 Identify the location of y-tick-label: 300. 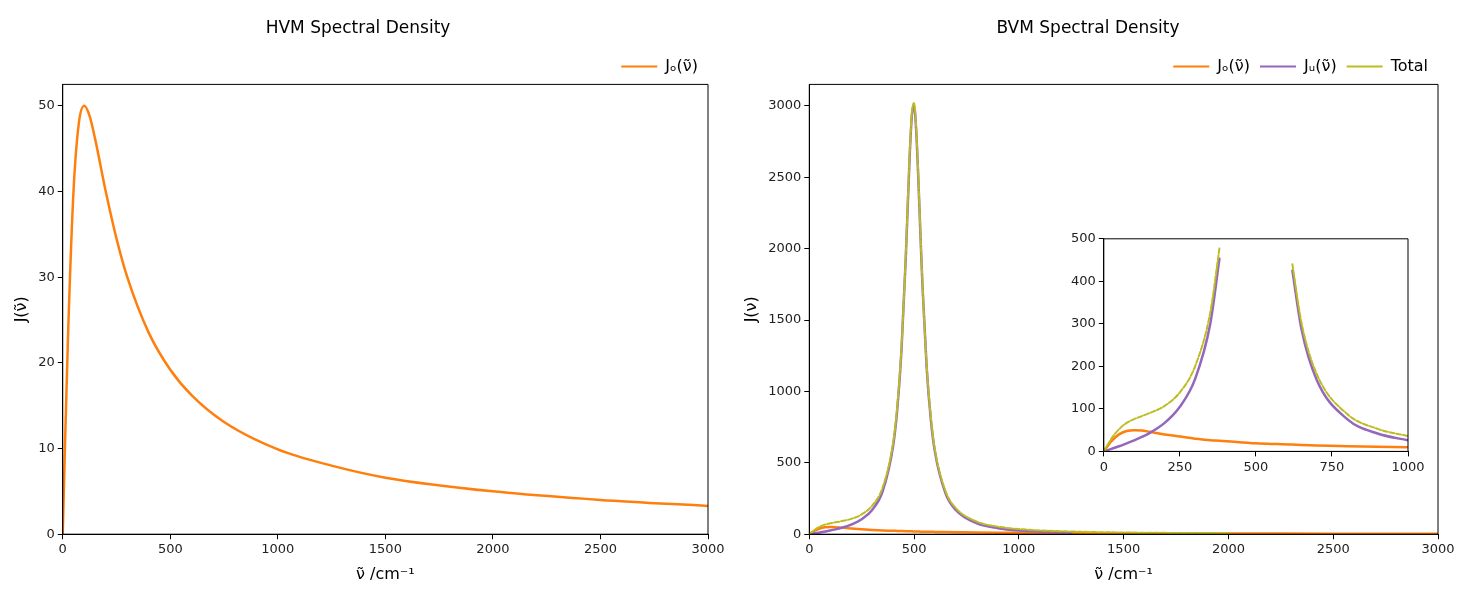
(1083, 323).